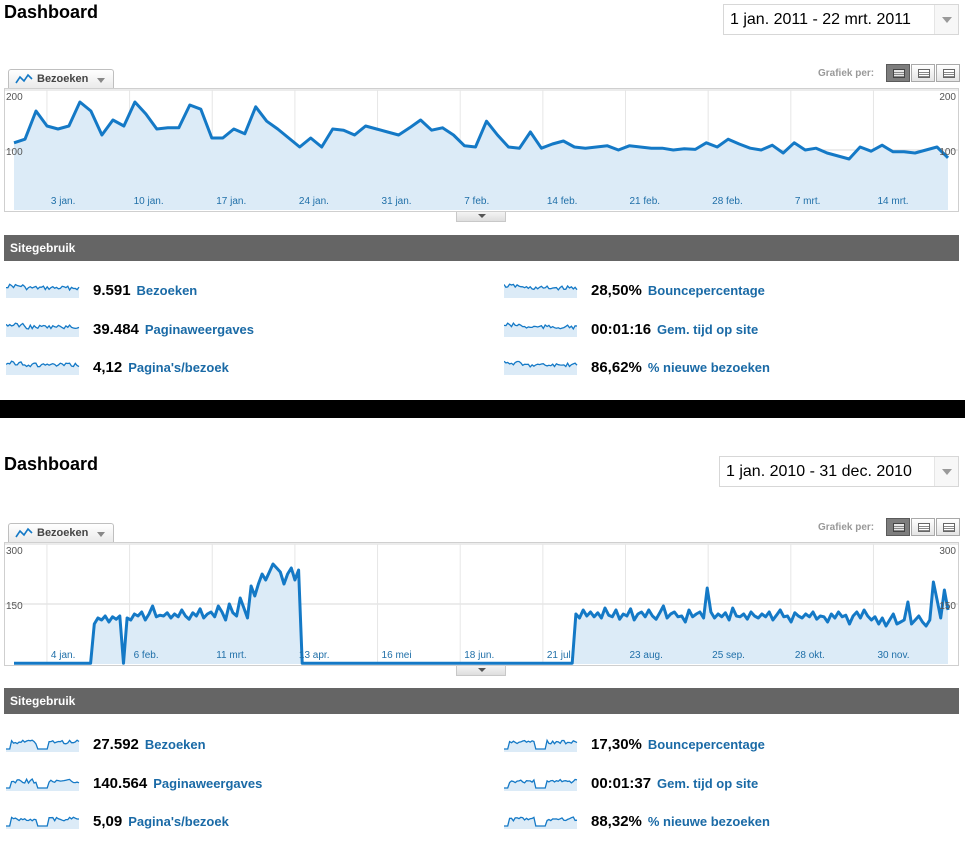  What do you see at coordinates (560, 655) in the screenshot?
I see `x-tick-label: 21 jul.` at bounding box center [560, 655].